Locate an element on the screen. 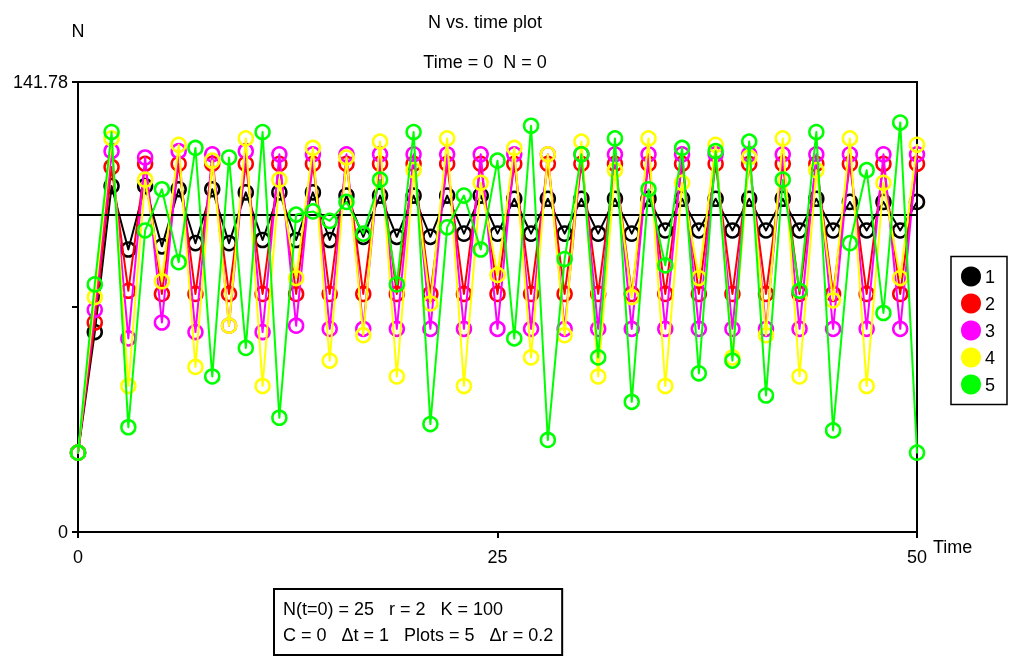  x-tick-label: 50 is located at coordinates (917, 557).